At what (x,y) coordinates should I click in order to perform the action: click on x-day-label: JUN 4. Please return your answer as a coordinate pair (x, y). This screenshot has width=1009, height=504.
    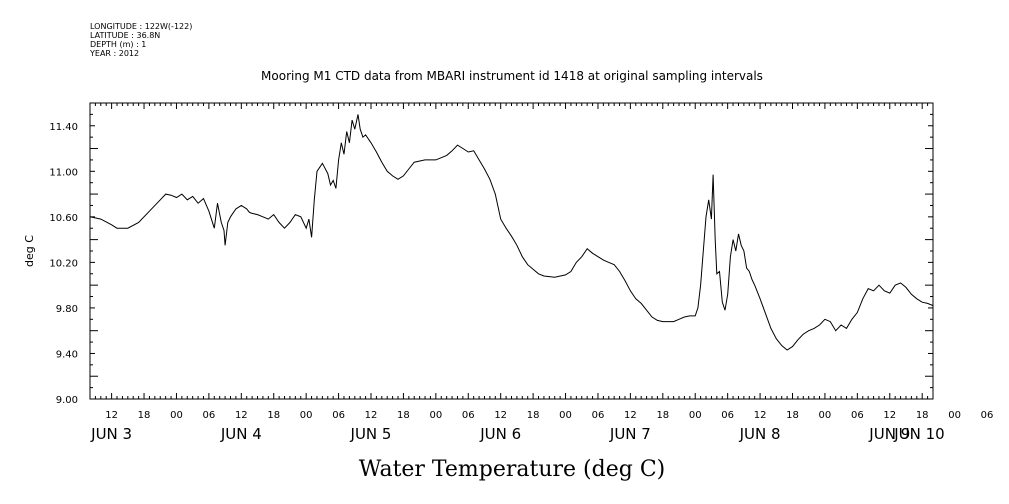
    Looking at the image, I should click on (241, 434).